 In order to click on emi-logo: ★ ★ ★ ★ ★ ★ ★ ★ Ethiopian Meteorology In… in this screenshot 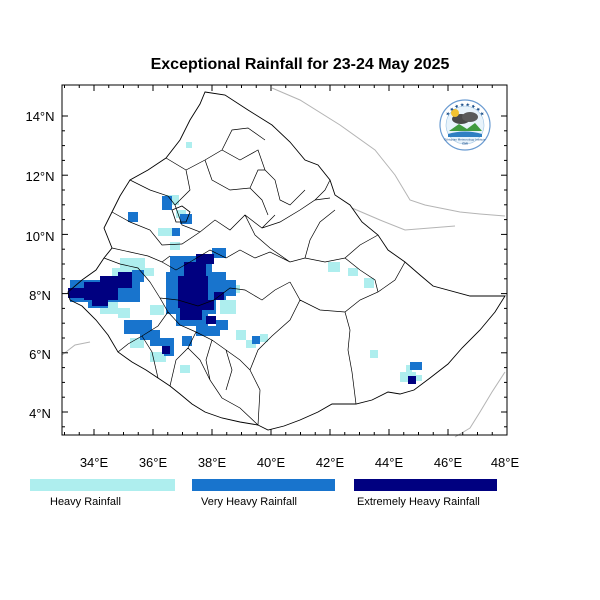, I will do `click(465, 125)`.